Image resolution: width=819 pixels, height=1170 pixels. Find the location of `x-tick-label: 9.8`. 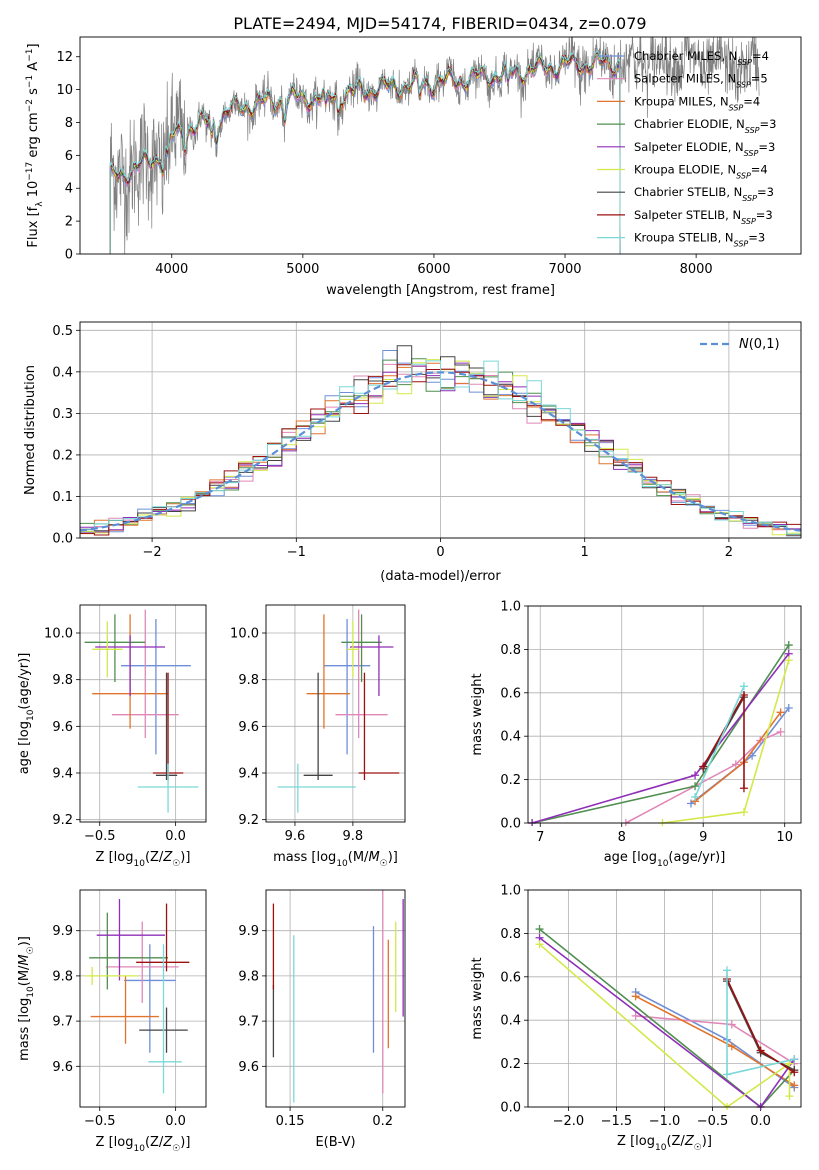

x-tick-label: 9.8 is located at coordinates (353, 836).